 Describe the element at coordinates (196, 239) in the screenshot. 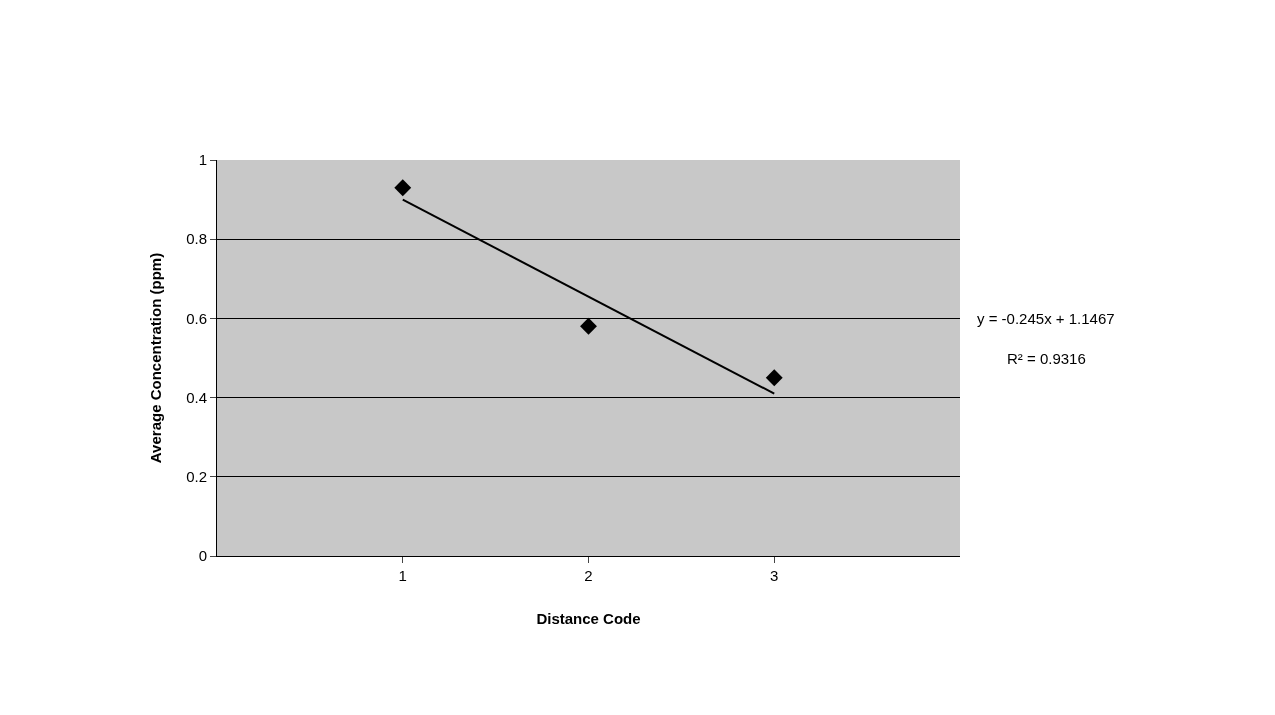

I see `y-tick-label: 0.8` at that location.